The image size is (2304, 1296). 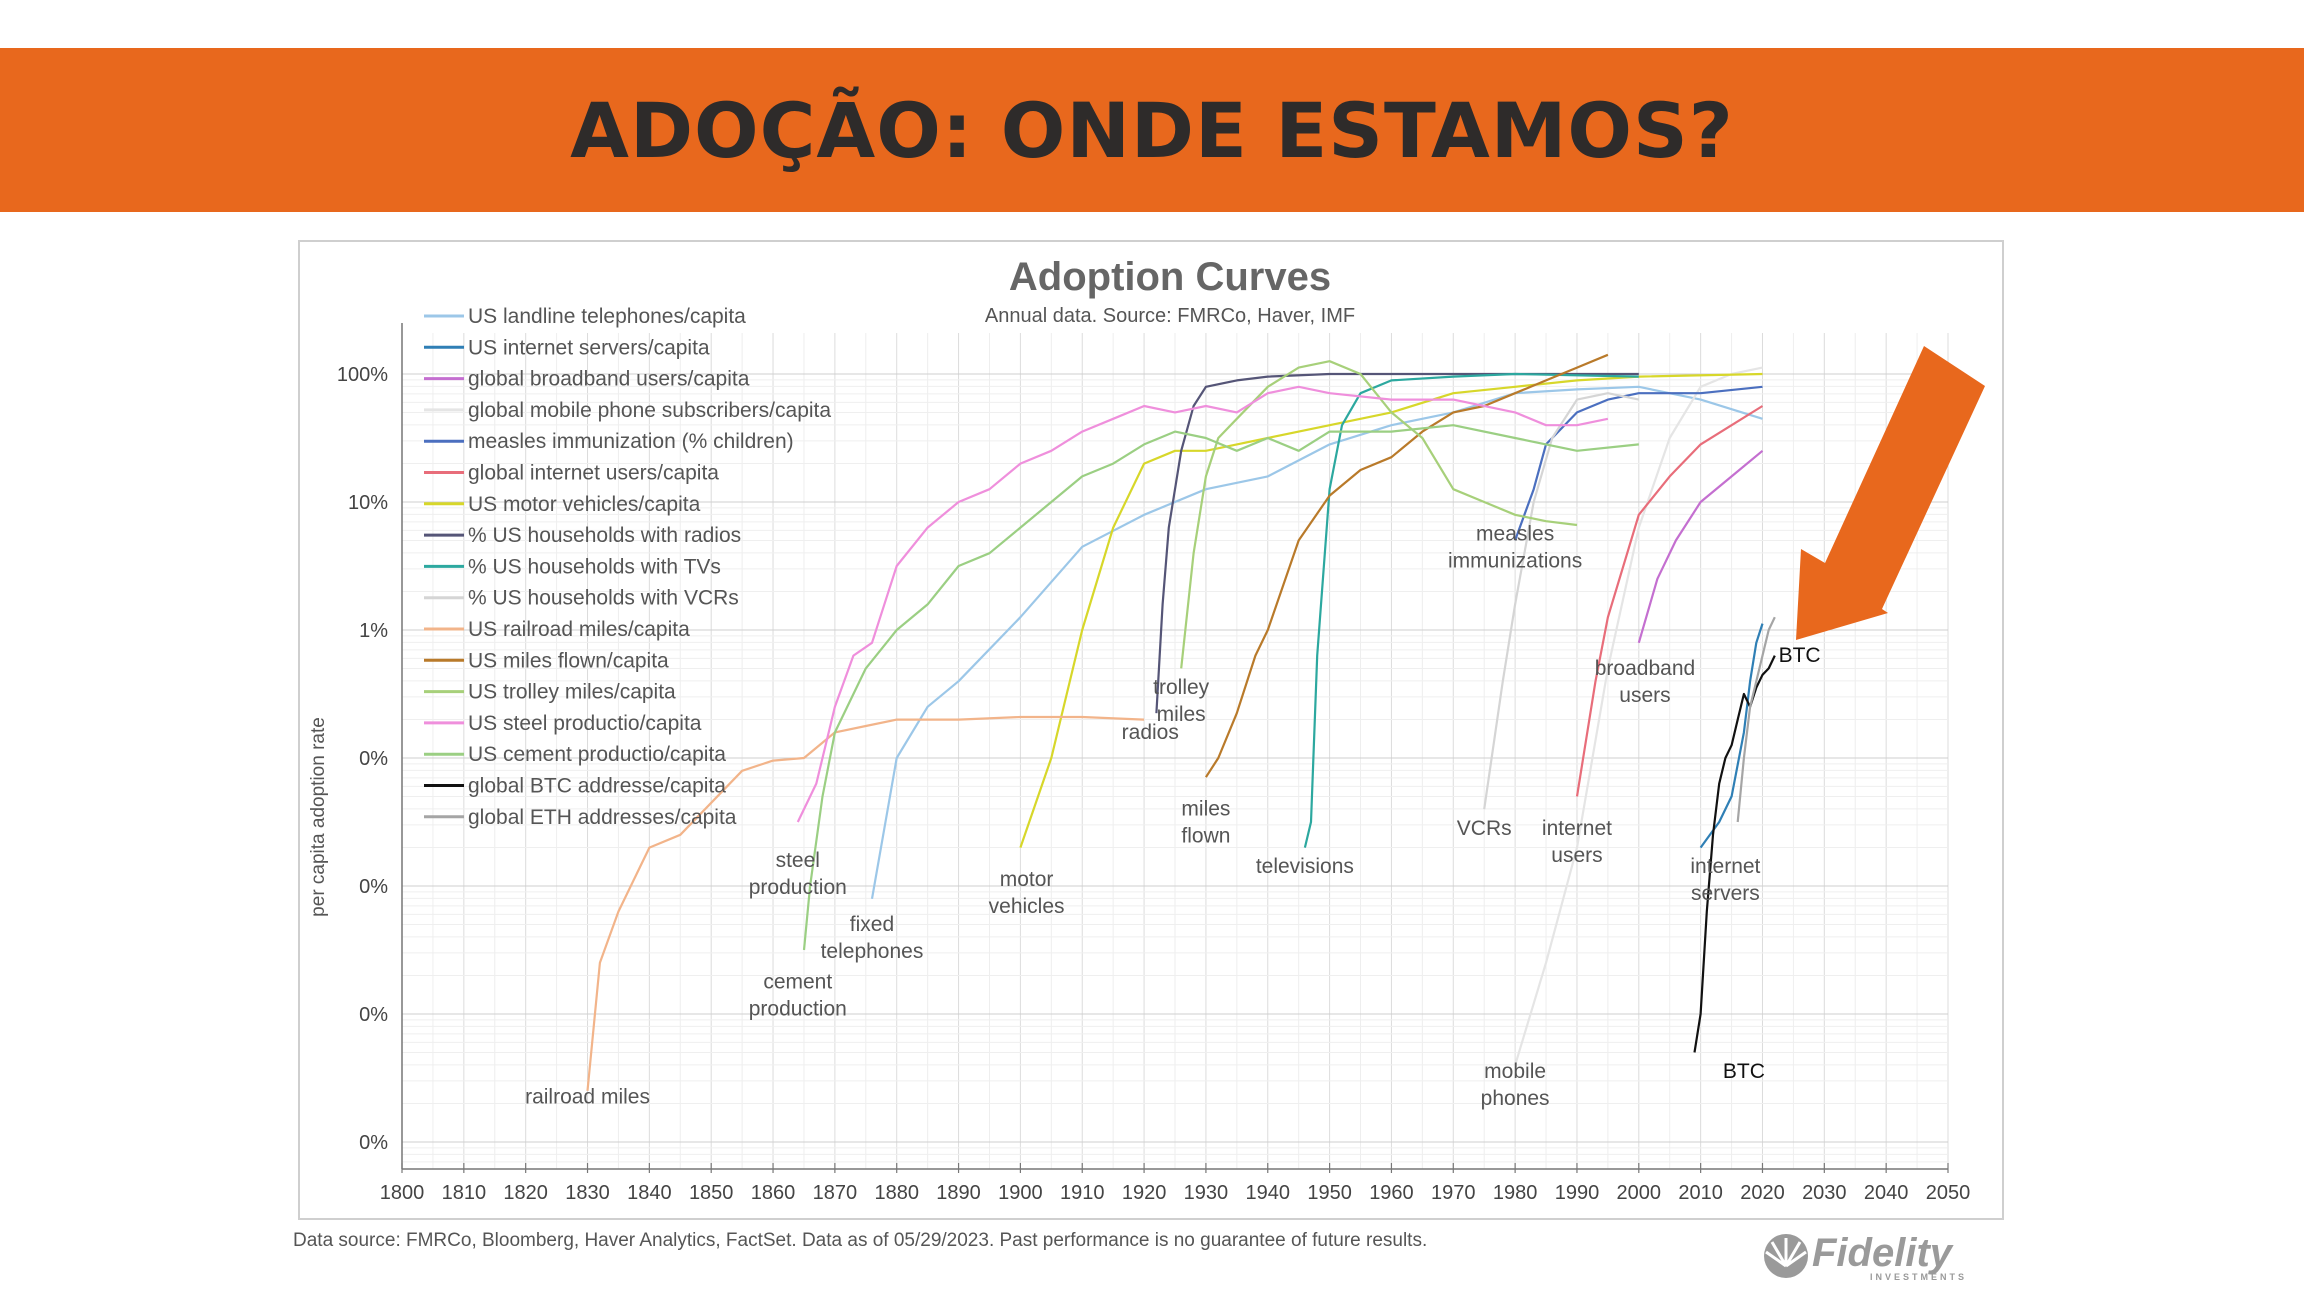 I want to click on legend-item-label: US internet servers/capita, so click(x=589, y=347).